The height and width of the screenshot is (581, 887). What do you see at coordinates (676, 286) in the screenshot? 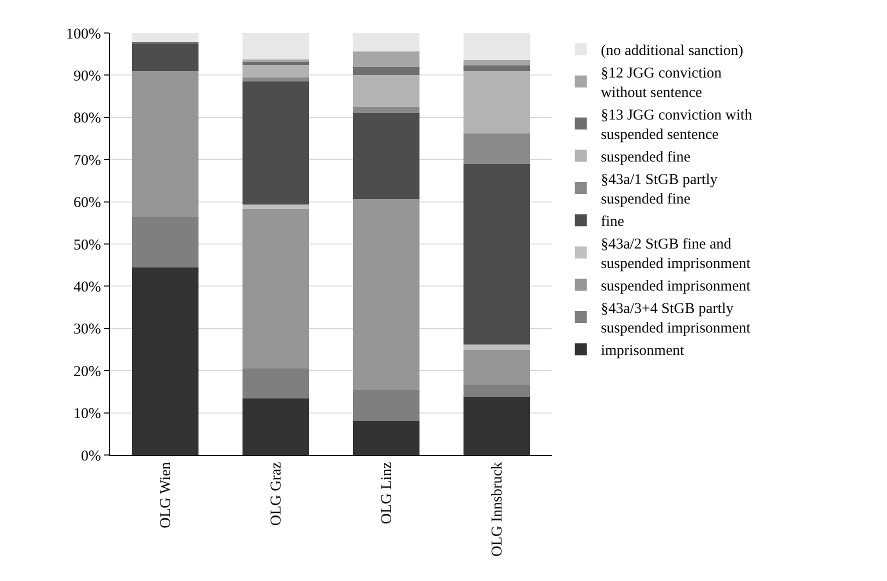
I see `legend-label: suspended imprisonment` at bounding box center [676, 286].